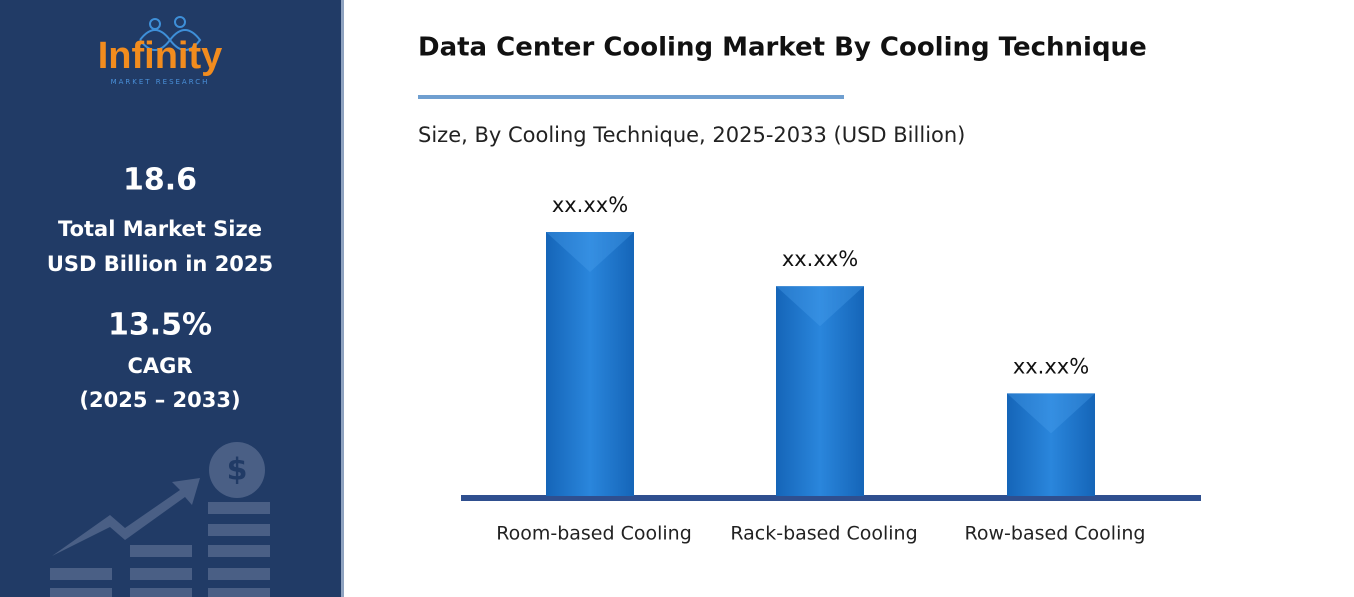 Image resolution: width=1354 pixels, height=597 pixels. Describe the element at coordinates (159, 366) in the screenshot. I see `stat-label: CAGR` at that location.